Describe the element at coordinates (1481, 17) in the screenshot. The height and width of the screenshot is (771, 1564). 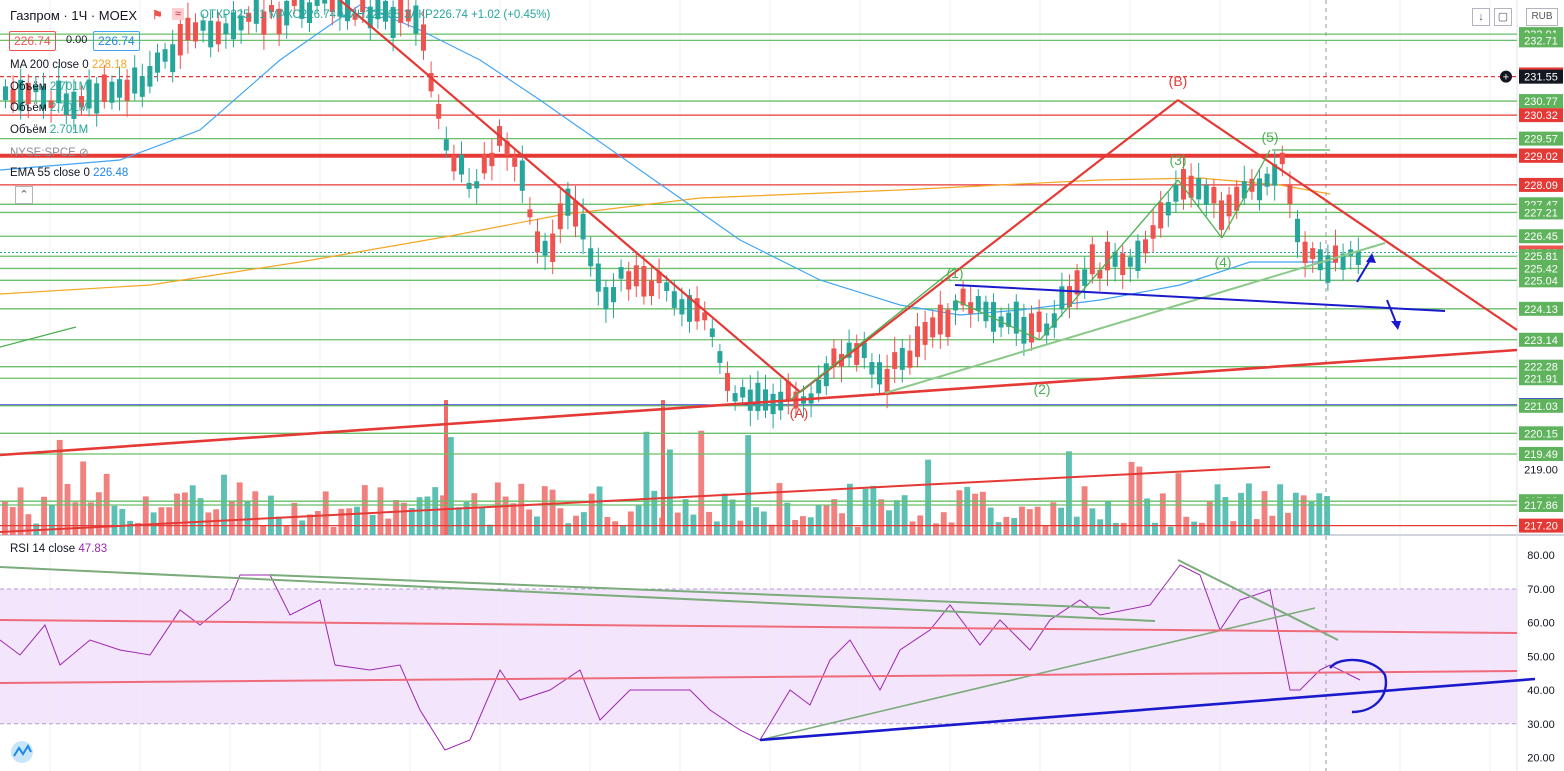
I see `arrow-down-icon: ↓` at that location.